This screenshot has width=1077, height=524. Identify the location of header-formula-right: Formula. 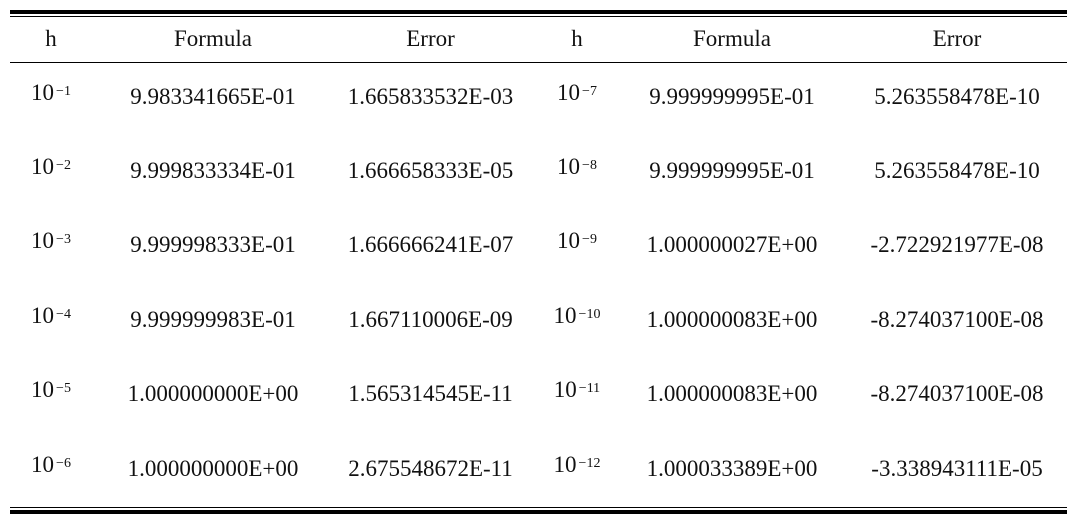
(732, 38).